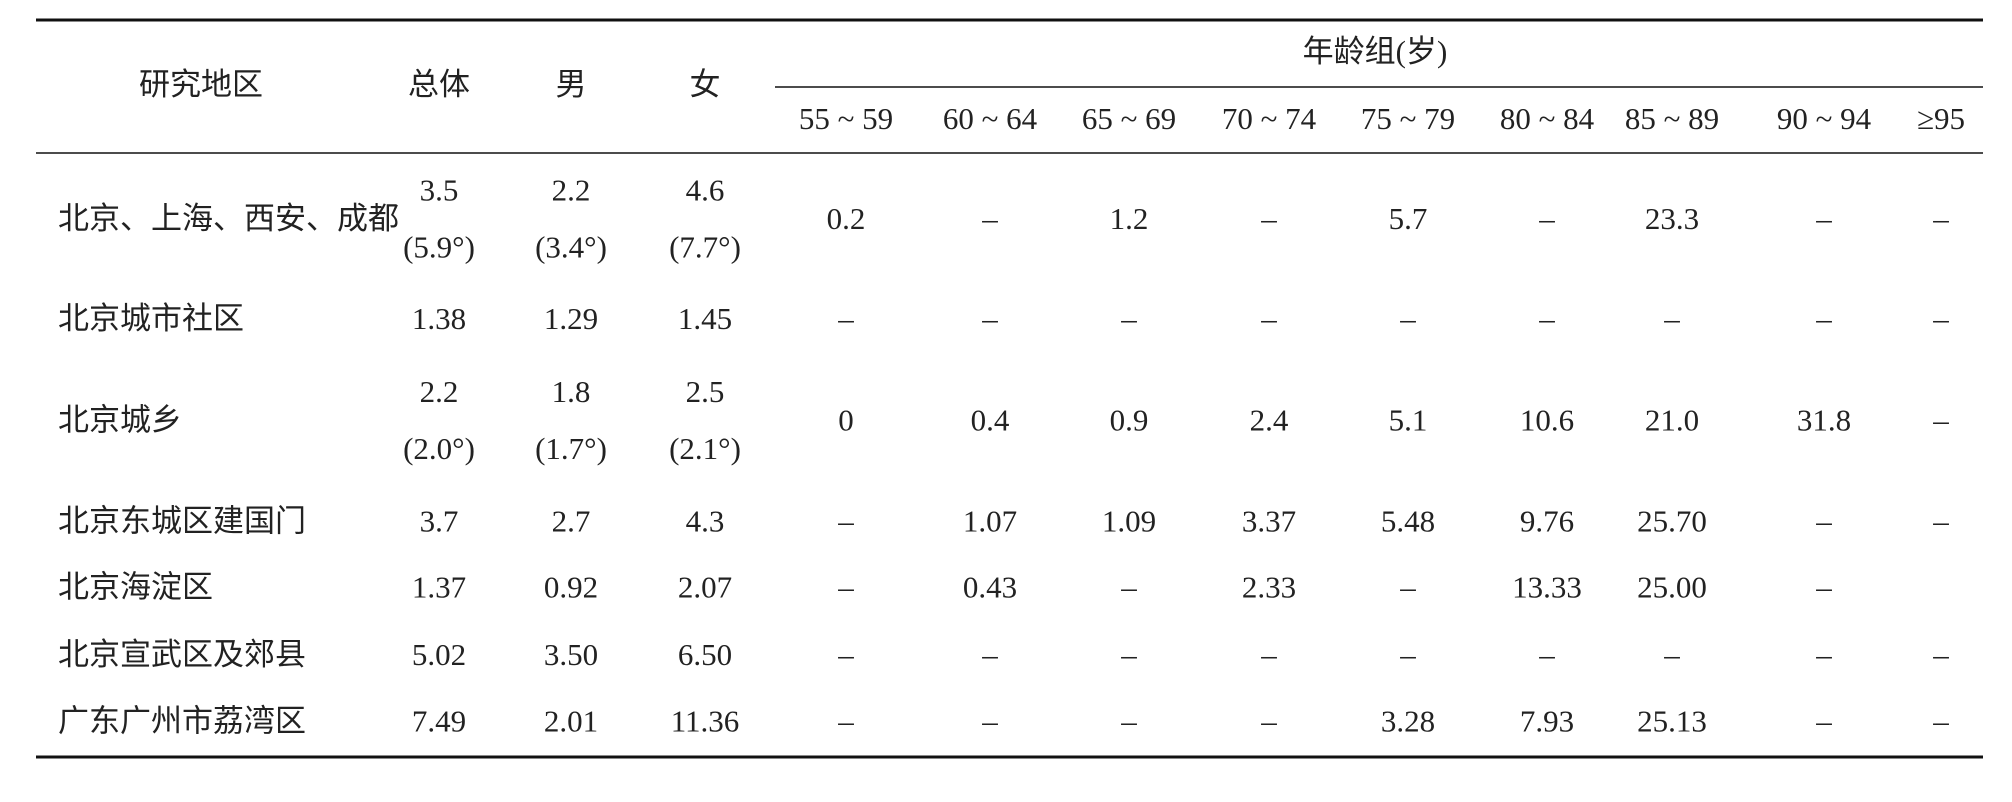 Image resolution: width=2012 pixels, height=802 pixels. I want to click on age-group-header: 80 ~ 84, so click(1547, 118).